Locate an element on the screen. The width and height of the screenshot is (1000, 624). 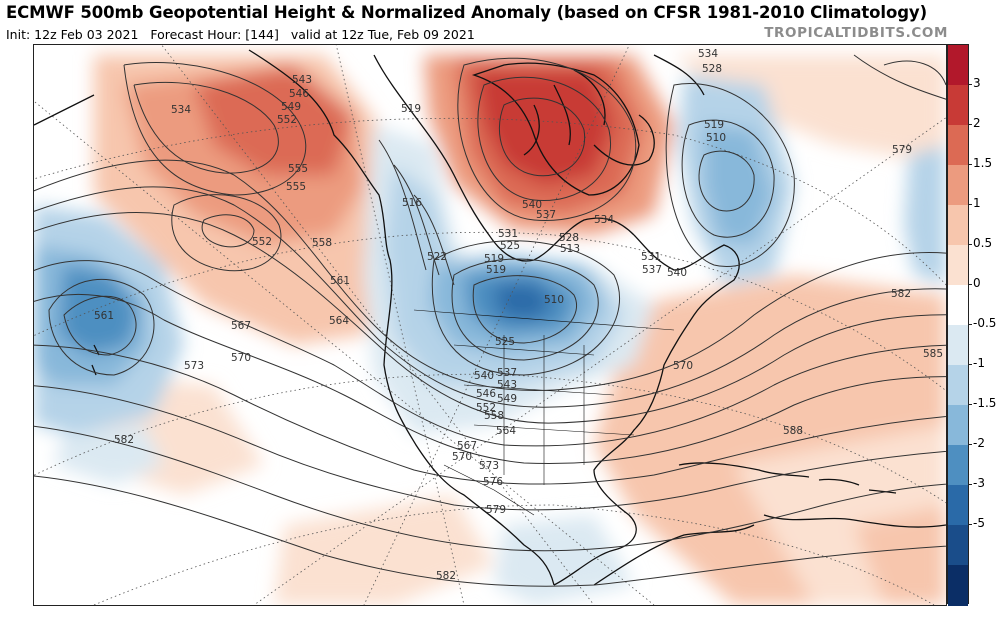
label-531-e: 531 is located at coordinates (651, 257).